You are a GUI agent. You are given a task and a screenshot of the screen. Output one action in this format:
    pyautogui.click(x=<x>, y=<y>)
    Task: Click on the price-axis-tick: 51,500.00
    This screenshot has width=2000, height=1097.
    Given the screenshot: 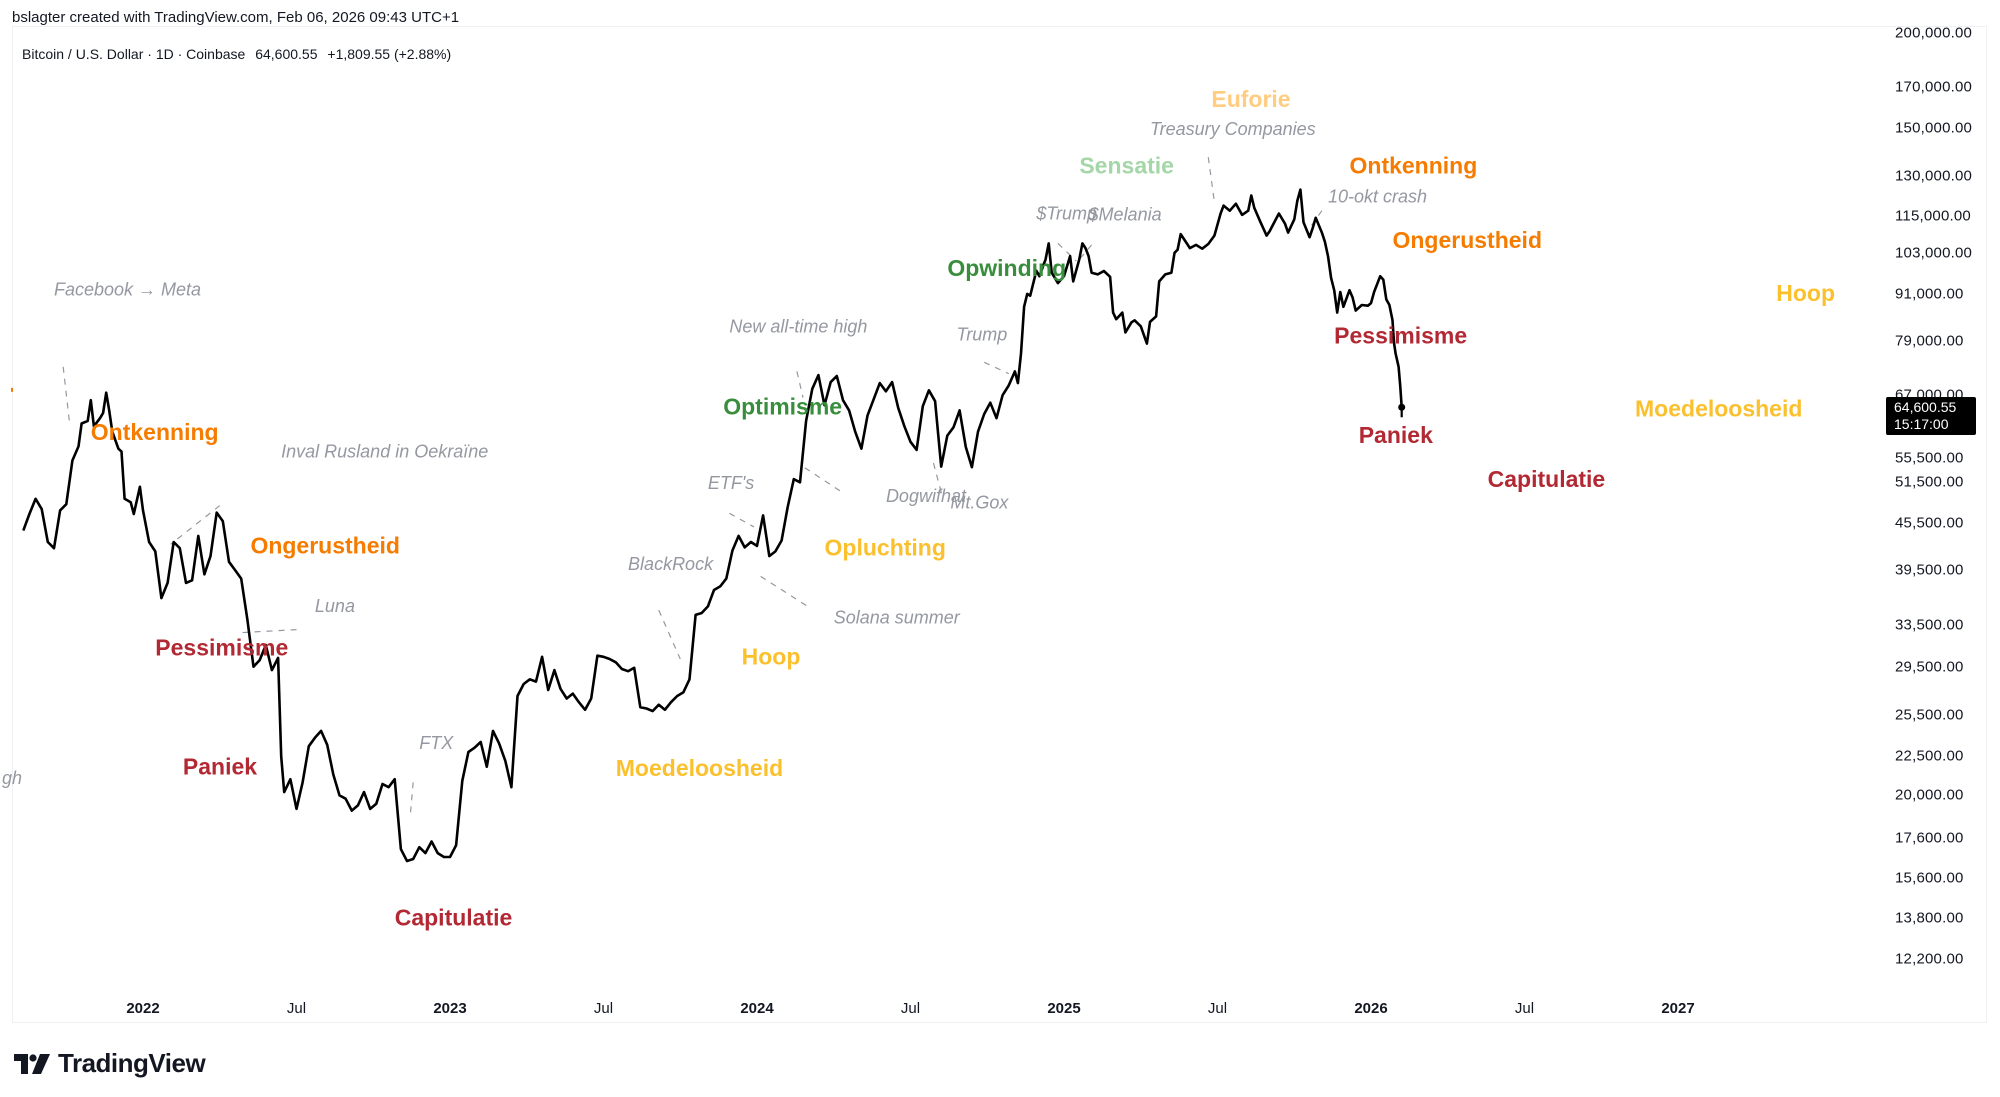 What is the action you would take?
    pyautogui.click(x=1929, y=482)
    